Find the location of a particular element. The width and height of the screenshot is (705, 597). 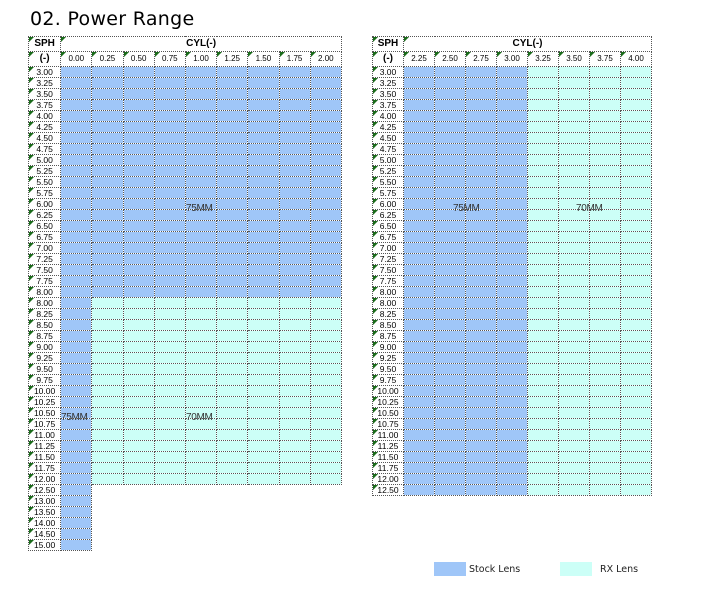

table-row: 13.00 is located at coordinates (184, 501).